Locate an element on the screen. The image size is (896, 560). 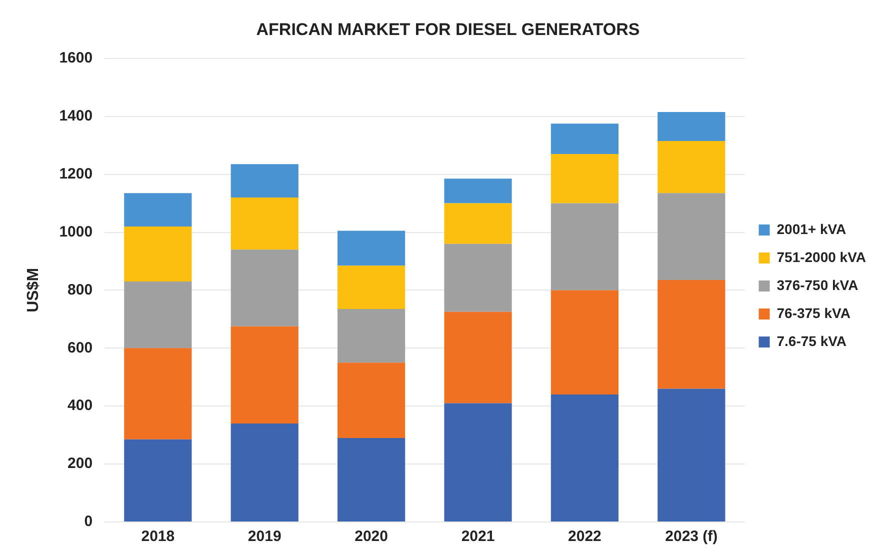
legend-label: 7.6-75 kVA is located at coordinates (811, 340).